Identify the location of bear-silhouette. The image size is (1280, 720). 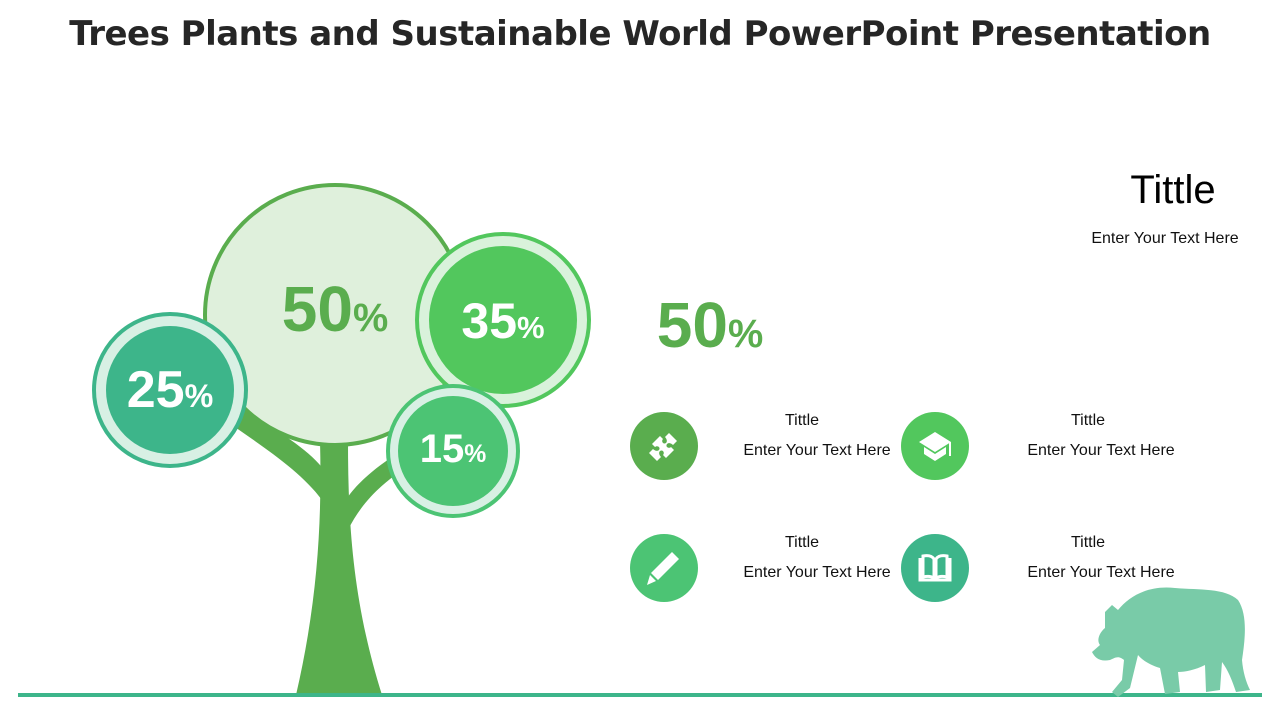
(1171, 642).